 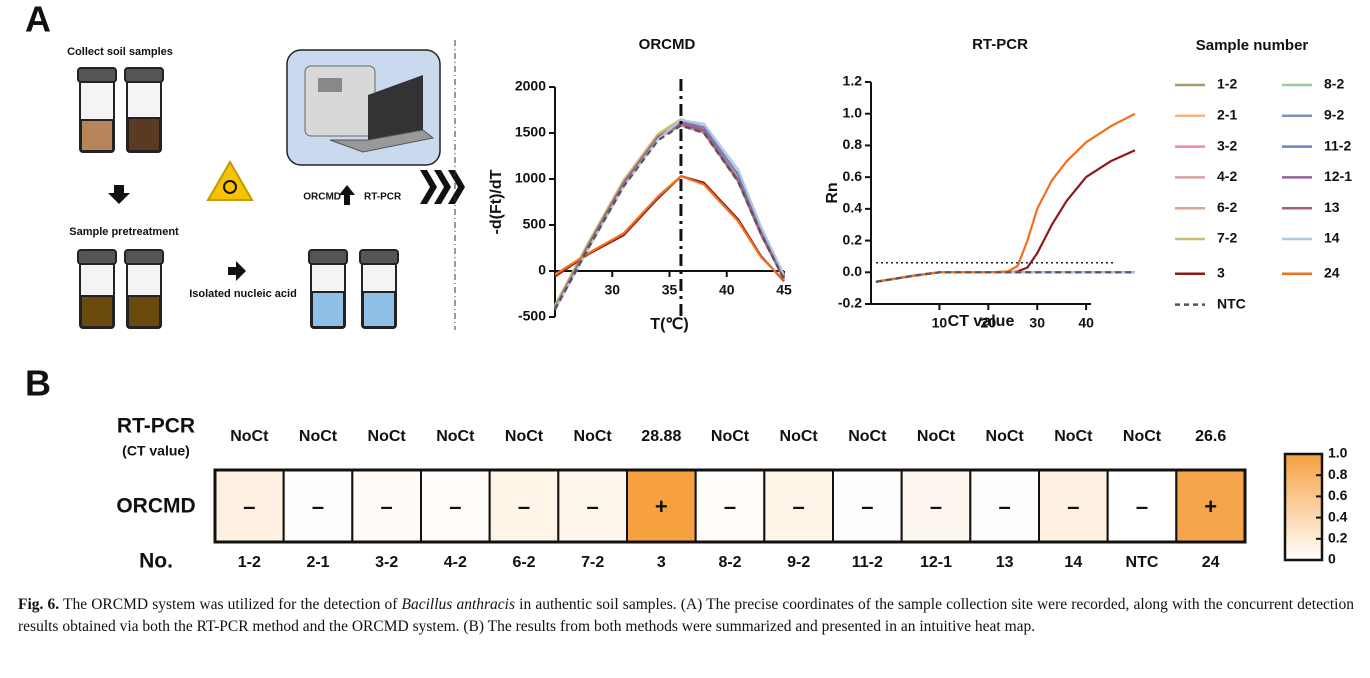 What do you see at coordinates (853, 81) in the screenshot?
I see `y-tick-label: 1.2` at bounding box center [853, 81].